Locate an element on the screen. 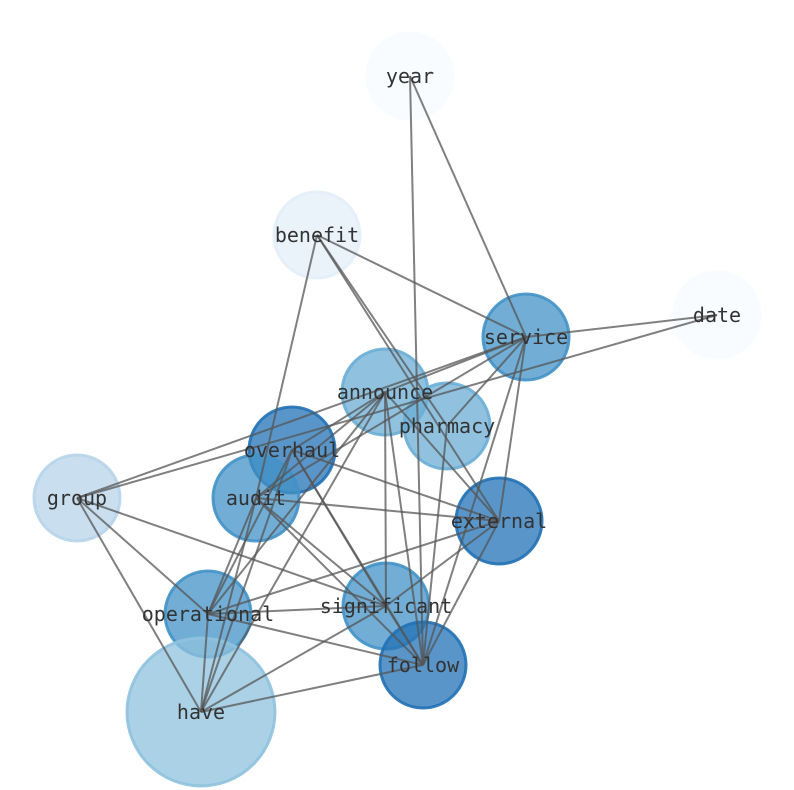 The width and height of the screenshot is (794, 790). edge-announce-follow is located at coordinates (404, 528).